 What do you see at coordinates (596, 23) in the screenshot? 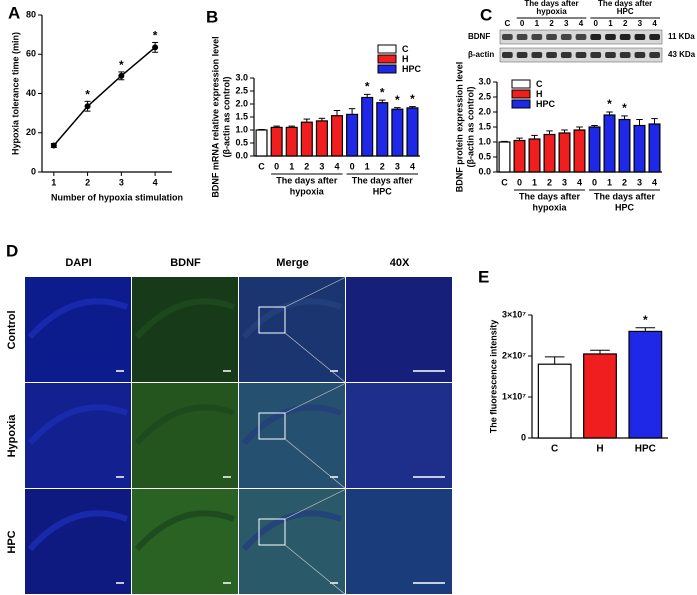
I see `lane-label: 0` at bounding box center [596, 23].